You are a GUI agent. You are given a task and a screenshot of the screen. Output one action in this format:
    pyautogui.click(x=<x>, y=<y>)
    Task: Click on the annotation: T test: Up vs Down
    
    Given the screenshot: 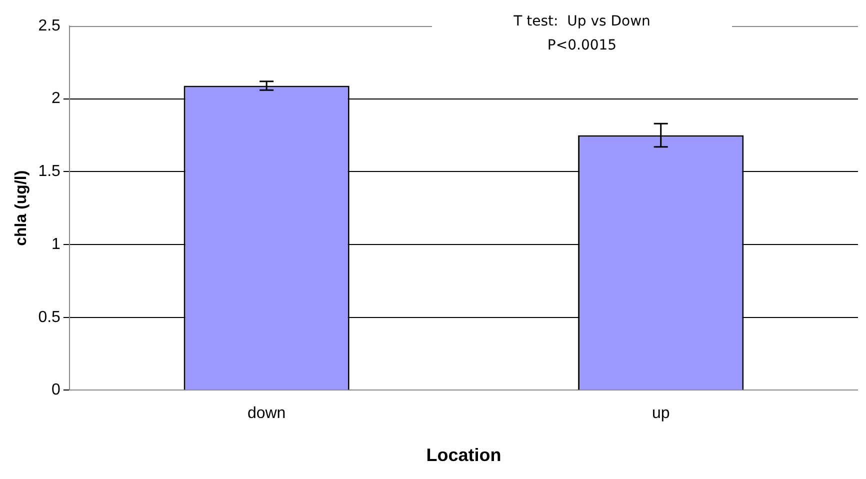 What is the action you would take?
    pyautogui.click(x=581, y=22)
    